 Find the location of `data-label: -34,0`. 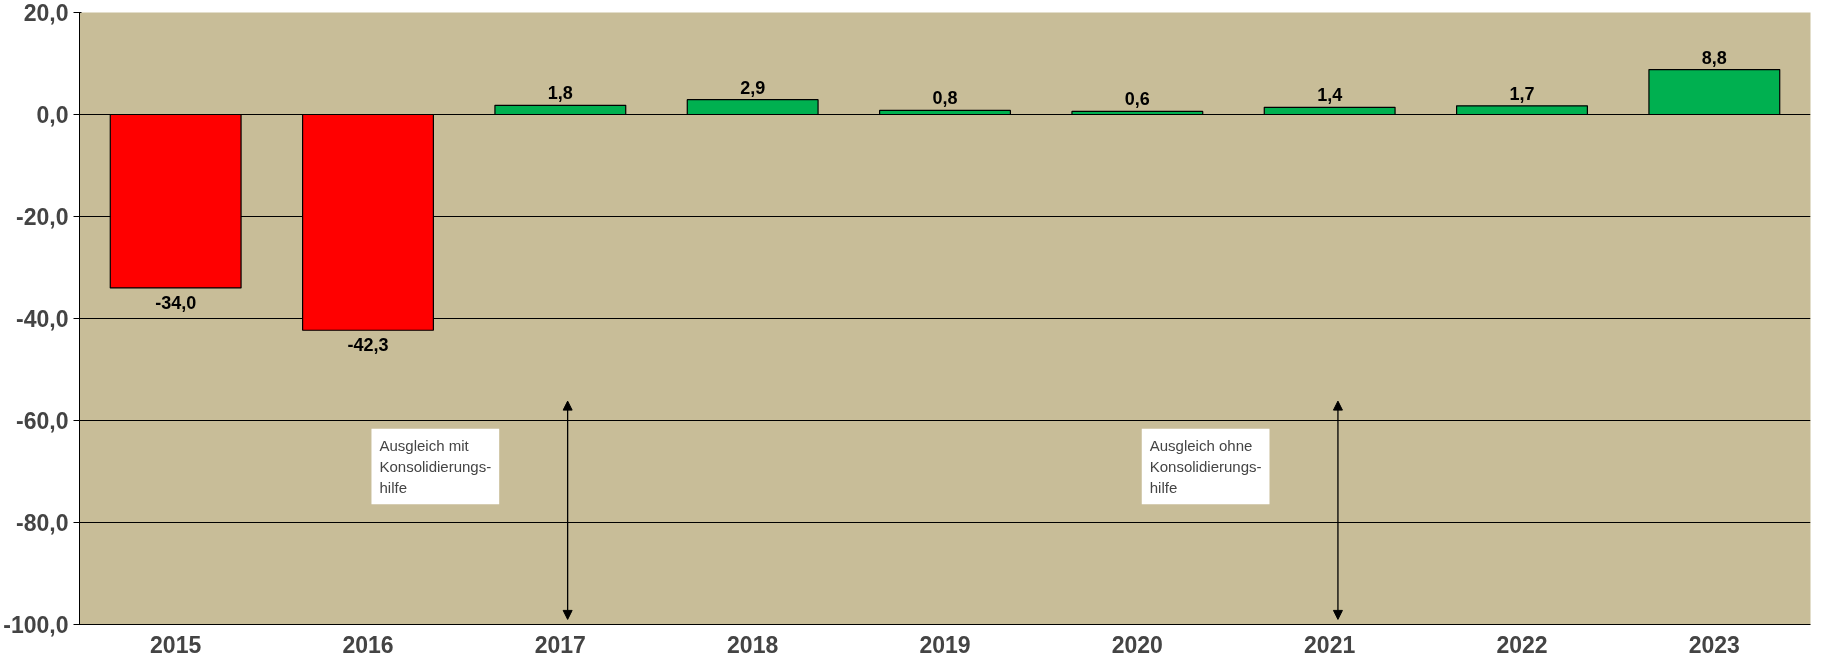

data-label: -34,0 is located at coordinates (176, 302).